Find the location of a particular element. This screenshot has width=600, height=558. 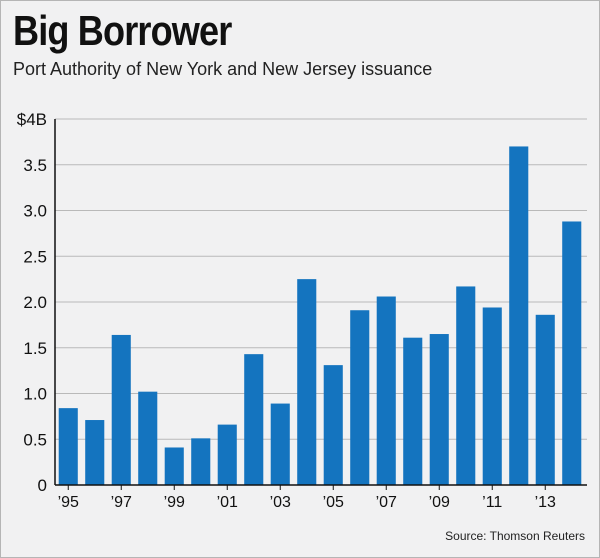

x-tick-label: ’95 is located at coordinates (68, 502).